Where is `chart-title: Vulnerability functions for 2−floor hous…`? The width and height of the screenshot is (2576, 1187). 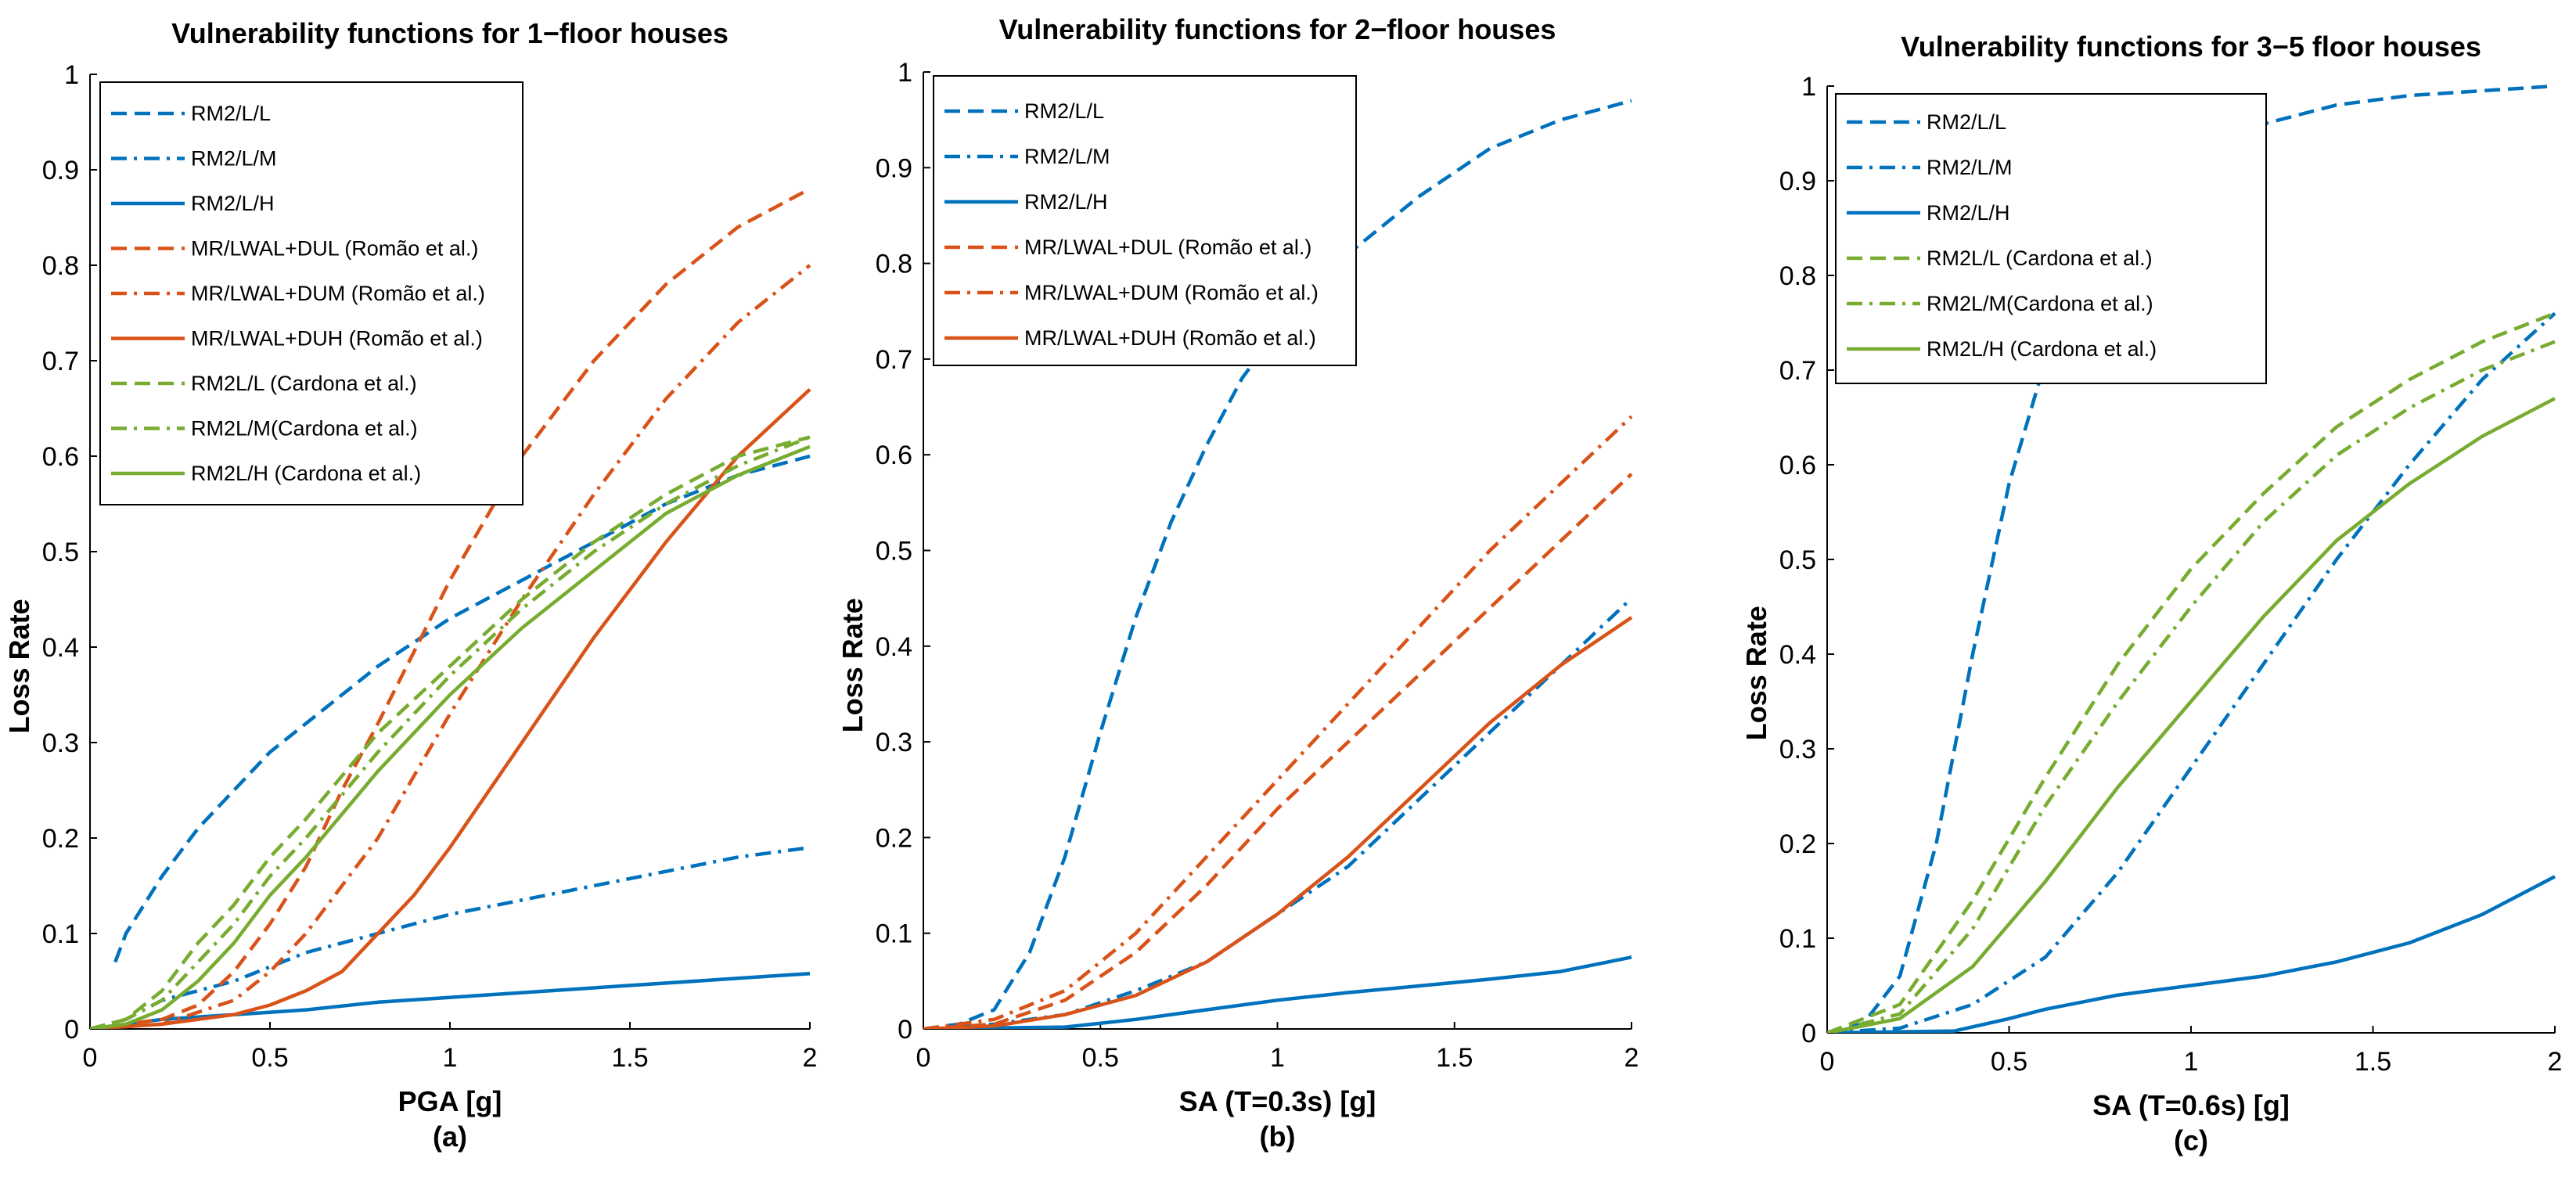 chart-title: Vulnerability functions for 2−floor hous… is located at coordinates (1278, 29).